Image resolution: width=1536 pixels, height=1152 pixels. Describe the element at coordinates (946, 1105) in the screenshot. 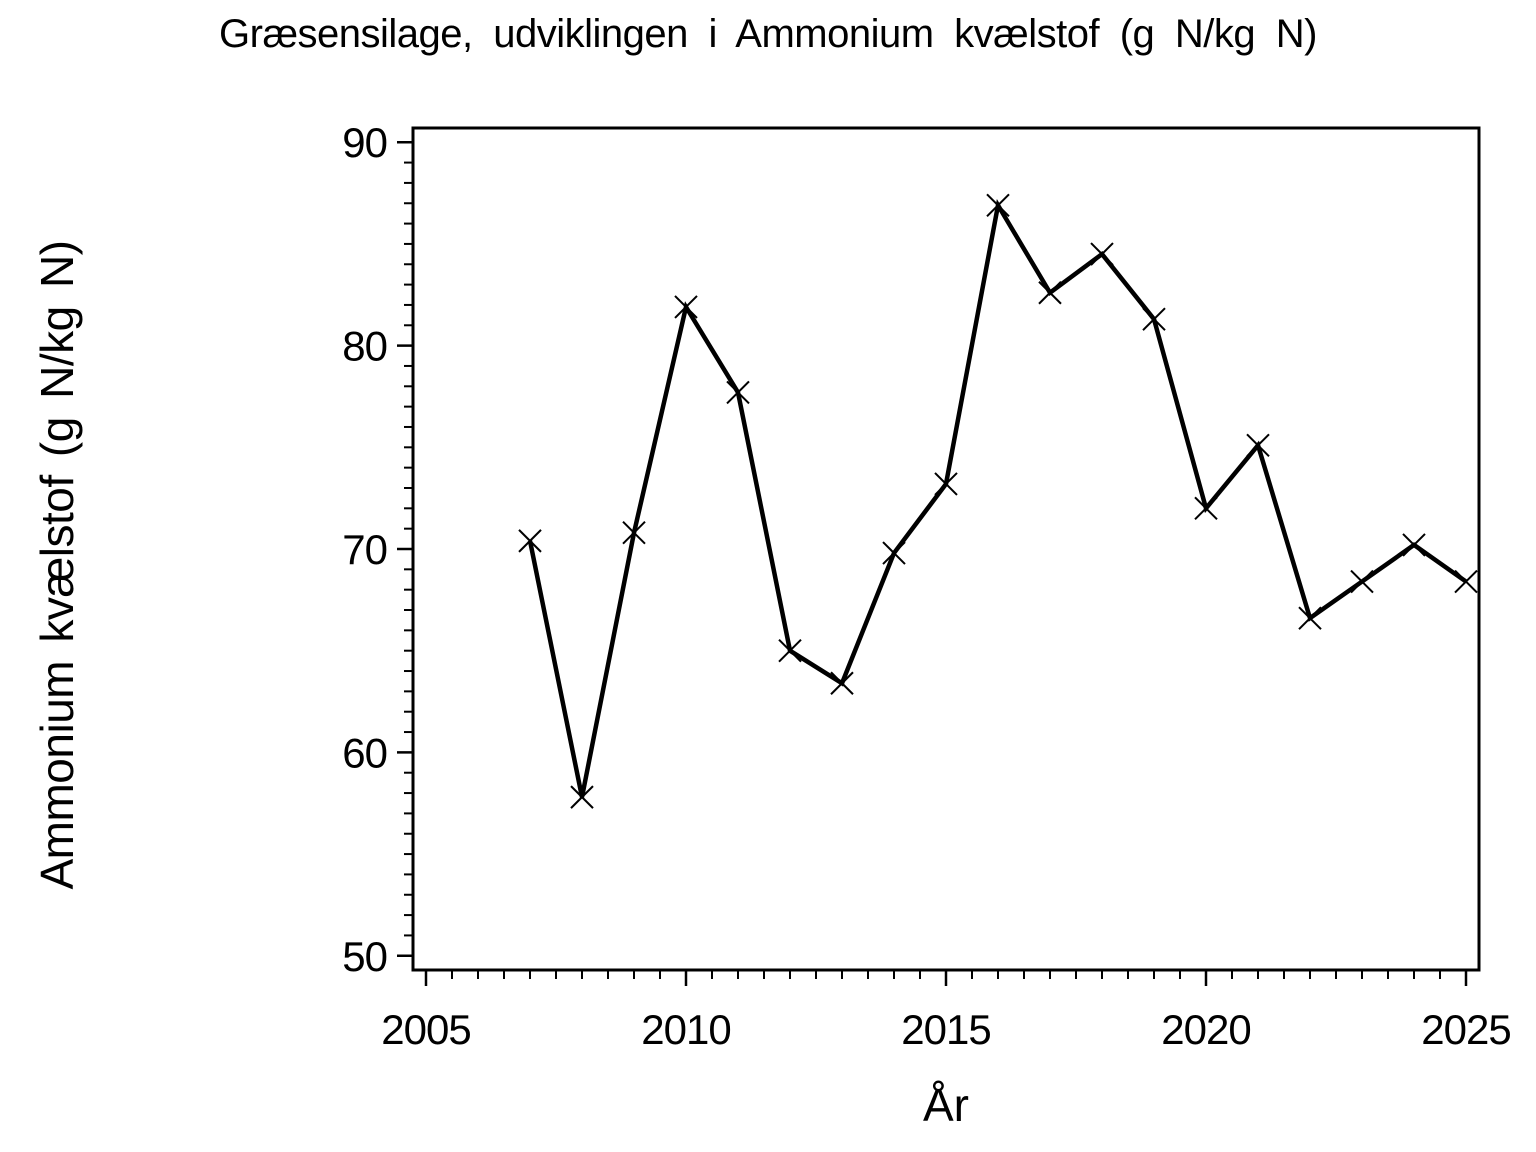

I see `x-axis-label: År` at that location.